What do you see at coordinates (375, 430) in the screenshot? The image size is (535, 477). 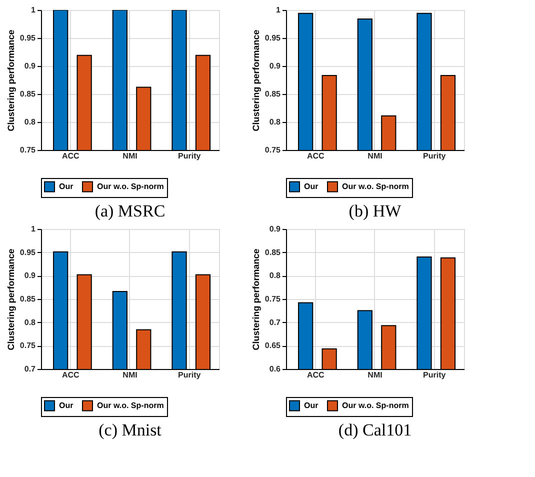 I see `text: (d) Cal101` at bounding box center [375, 430].